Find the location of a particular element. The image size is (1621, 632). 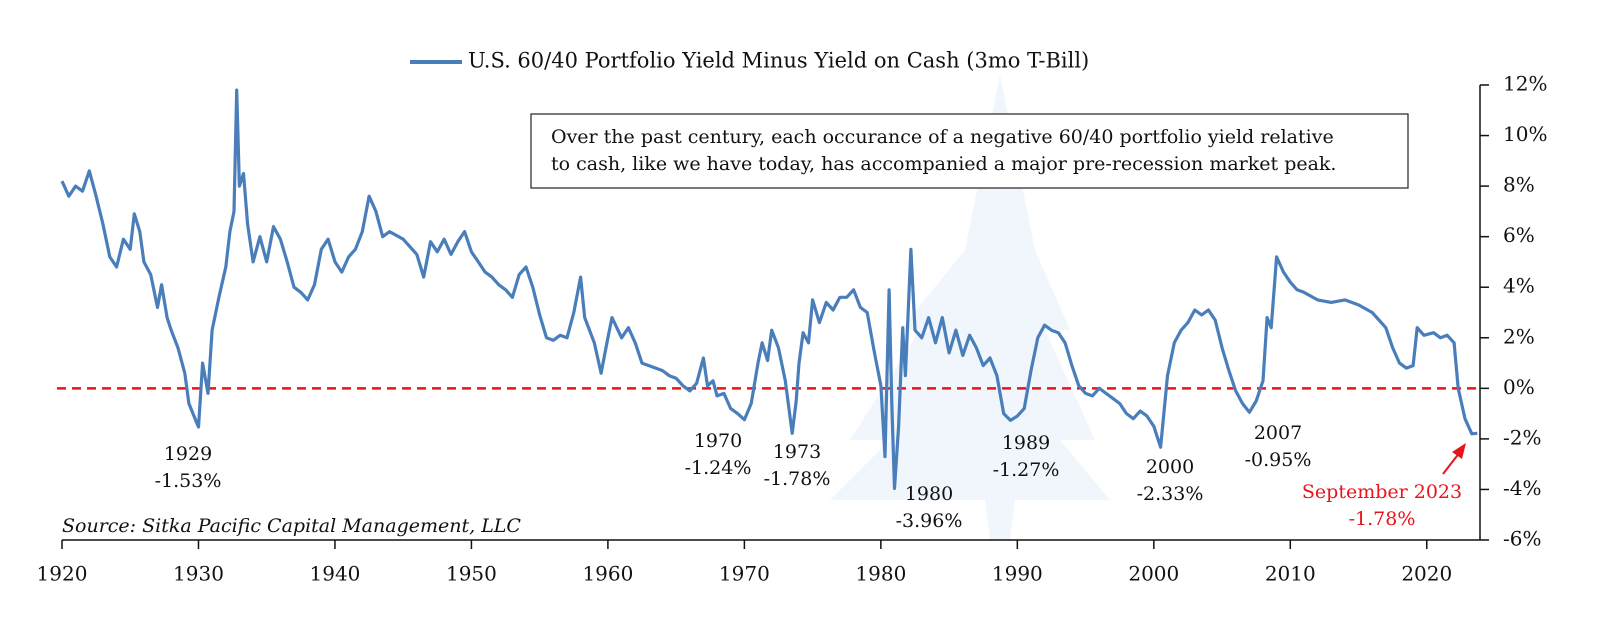

annotation: 1980 is located at coordinates (929, 494).